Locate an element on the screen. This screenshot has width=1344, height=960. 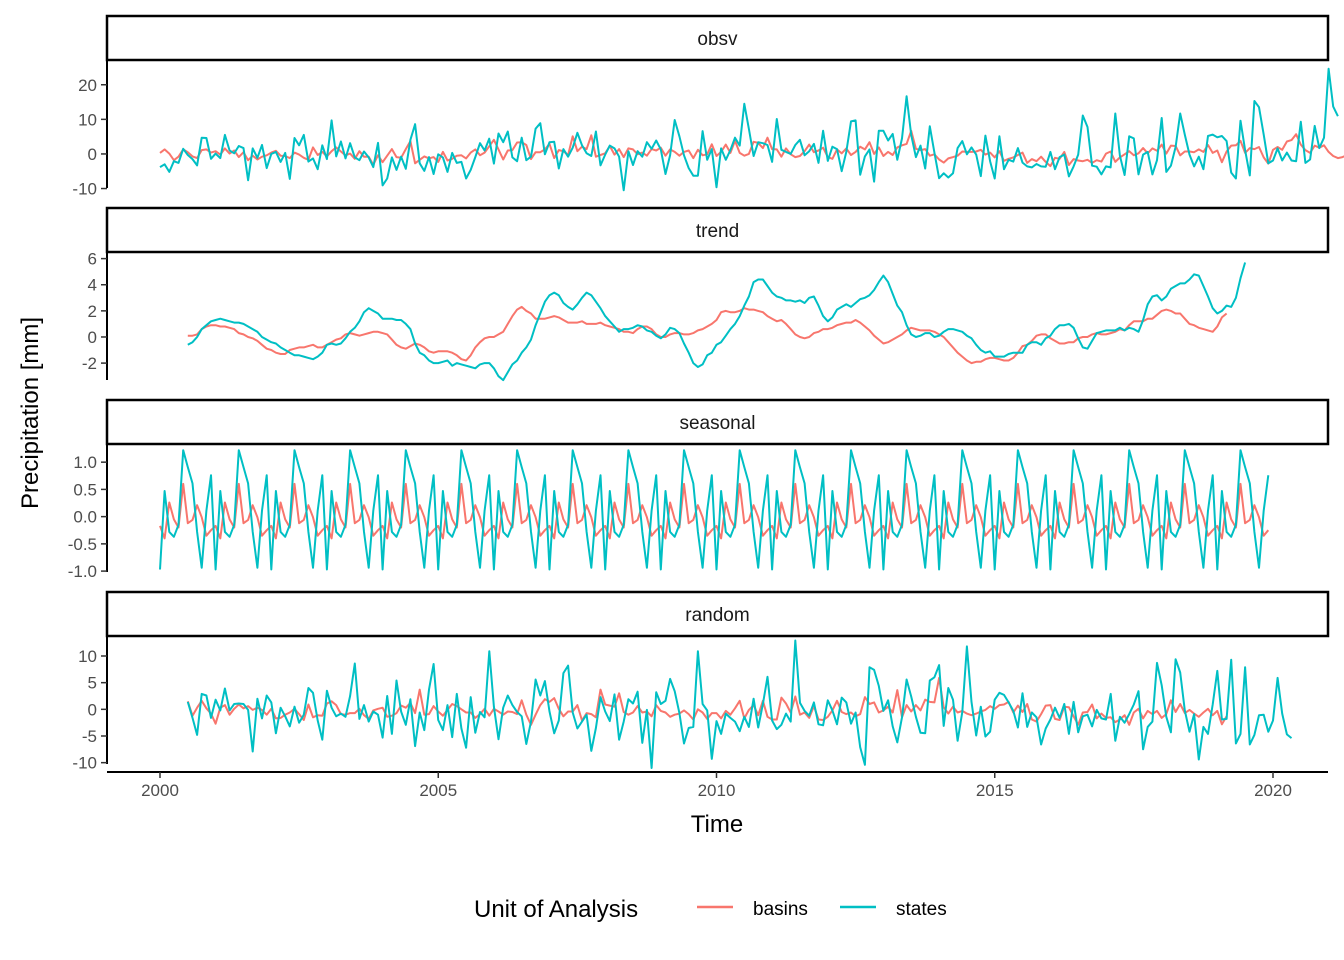
legend: Unit of Analysis basins states is located at coordinates (710, 909).